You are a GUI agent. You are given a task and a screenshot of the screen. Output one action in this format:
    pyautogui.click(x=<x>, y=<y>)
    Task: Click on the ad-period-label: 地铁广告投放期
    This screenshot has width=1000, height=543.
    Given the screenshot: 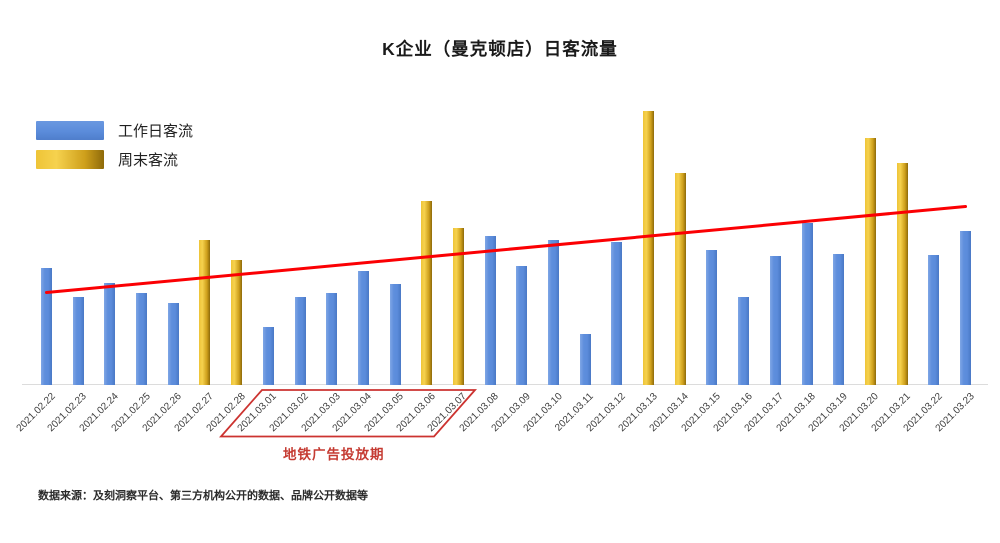 What is the action you would take?
    pyautogui.click(x=334, y=454)
    